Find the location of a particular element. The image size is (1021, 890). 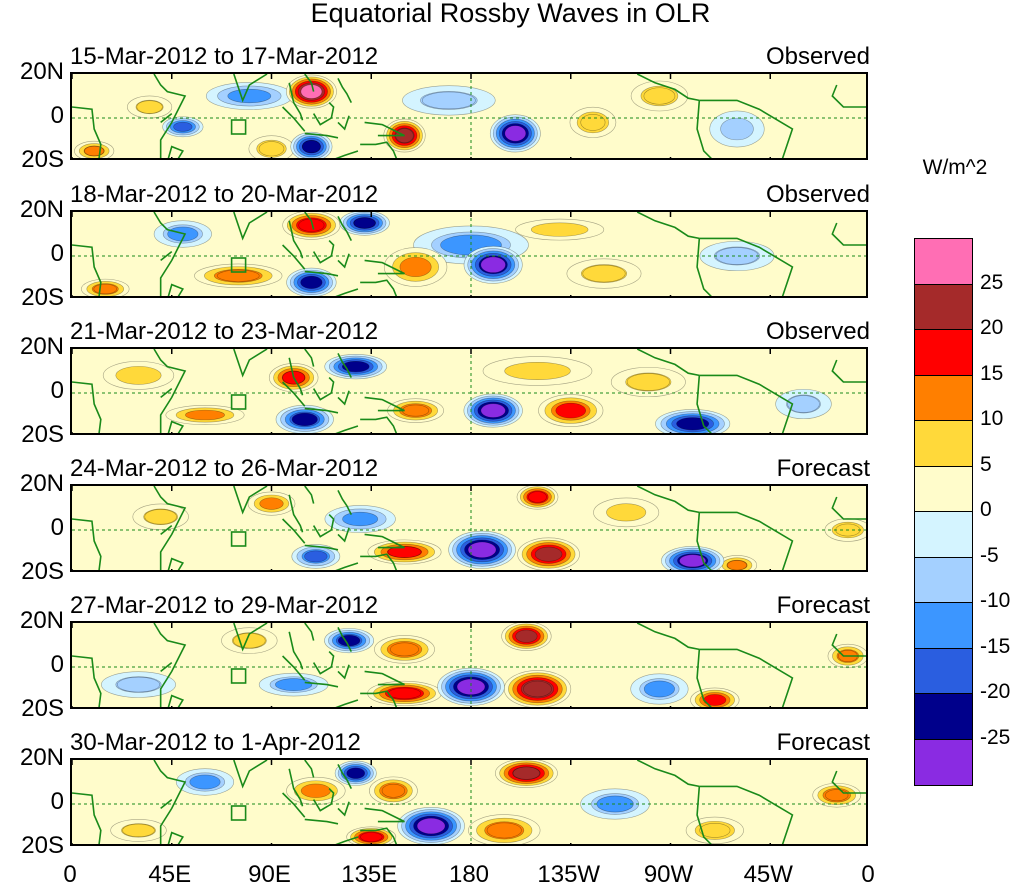

map-panel is located at coordinates (469, 528).